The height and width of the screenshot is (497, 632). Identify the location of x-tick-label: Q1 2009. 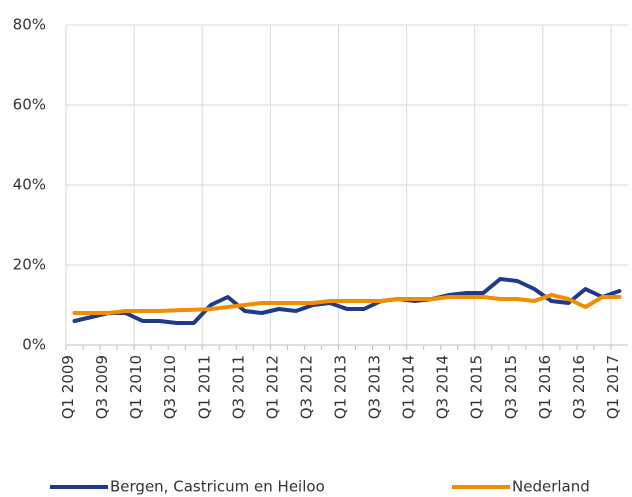
(68, 387).